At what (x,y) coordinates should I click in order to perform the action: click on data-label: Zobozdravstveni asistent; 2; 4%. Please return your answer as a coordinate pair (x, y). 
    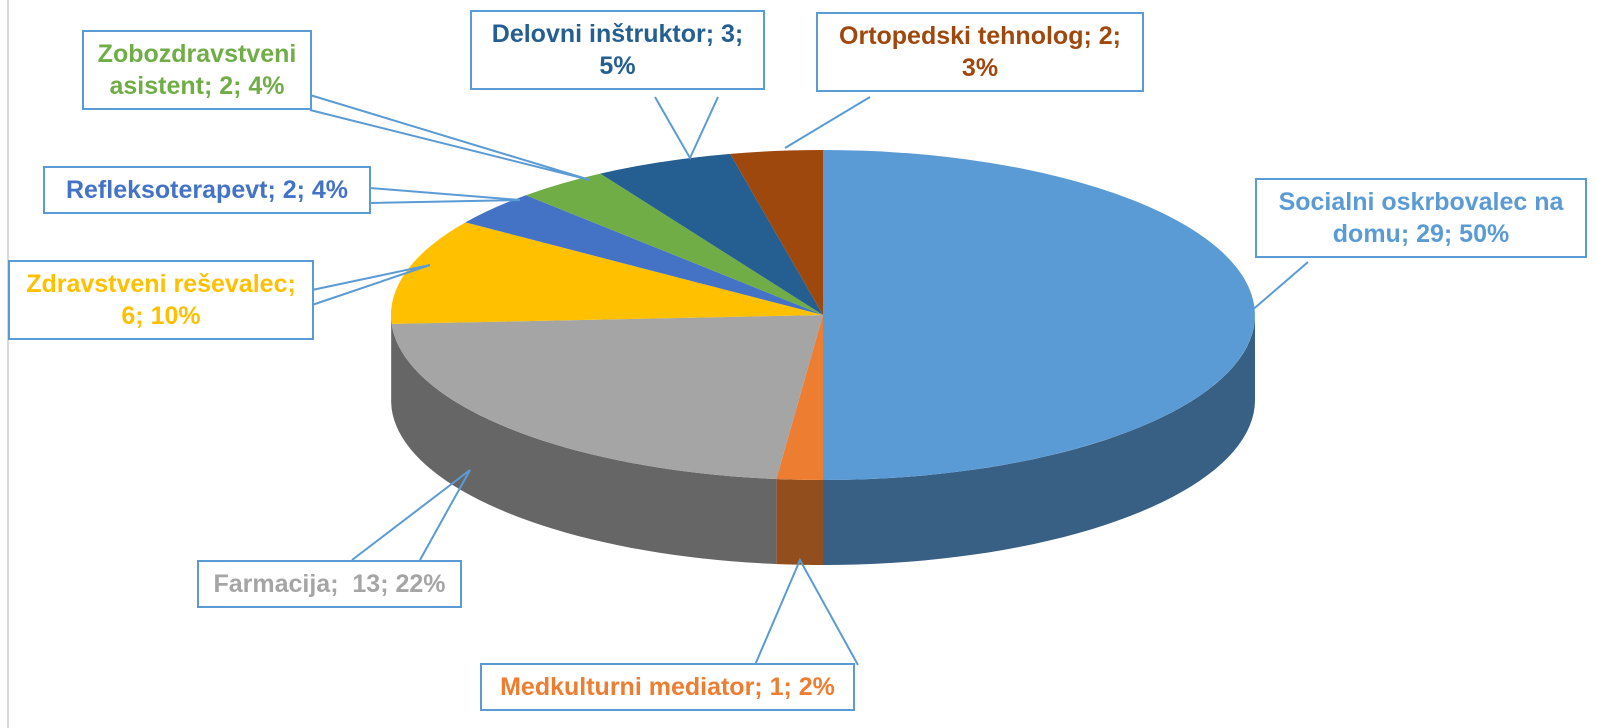
    Looking at the image, I should click on (197, 70).